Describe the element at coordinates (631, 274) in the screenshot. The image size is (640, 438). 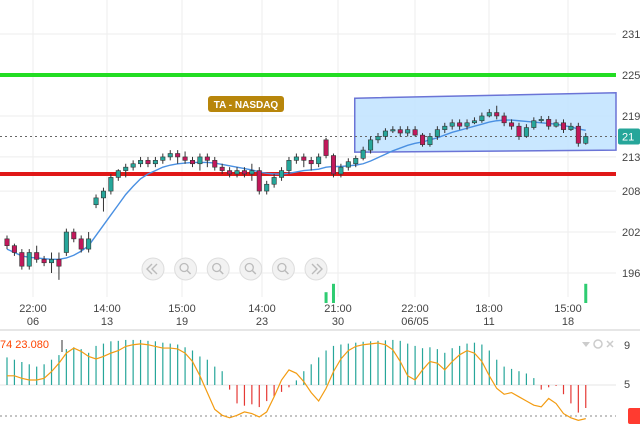
I see `y-tick-label: 196` at that location.